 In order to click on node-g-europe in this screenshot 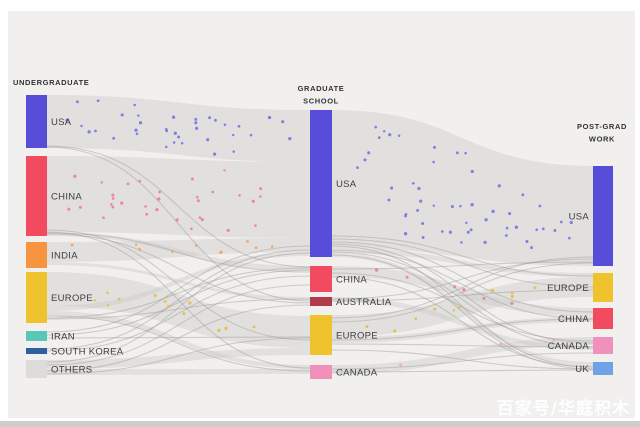, I will do `click(321, 335)`.